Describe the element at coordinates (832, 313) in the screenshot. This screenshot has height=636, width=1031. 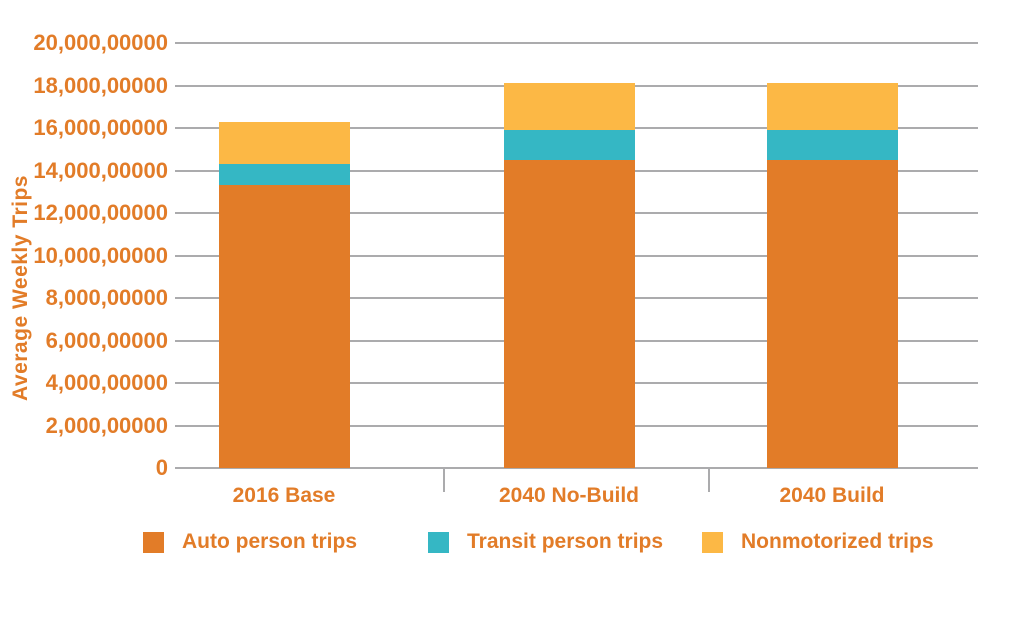
I see `bar-segment-2040-build-auto-person-trips` at that location.